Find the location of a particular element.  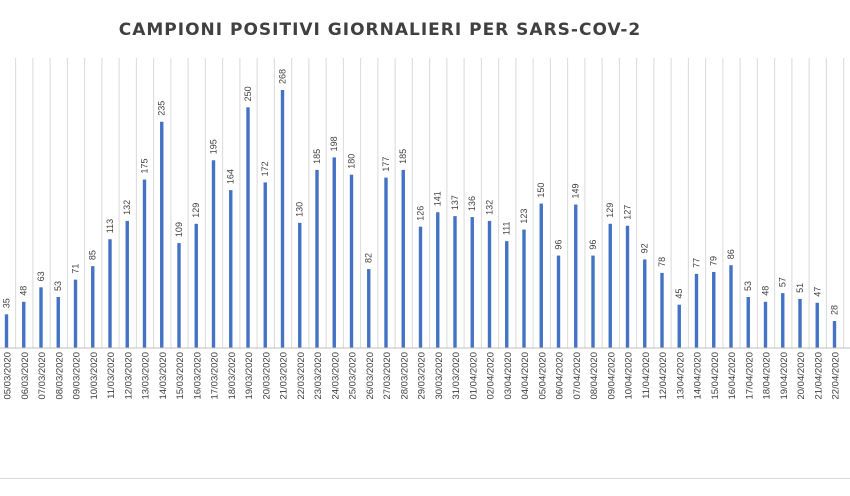

x-tick-label: 19/03/2020 is located at coordinates (249, 376).